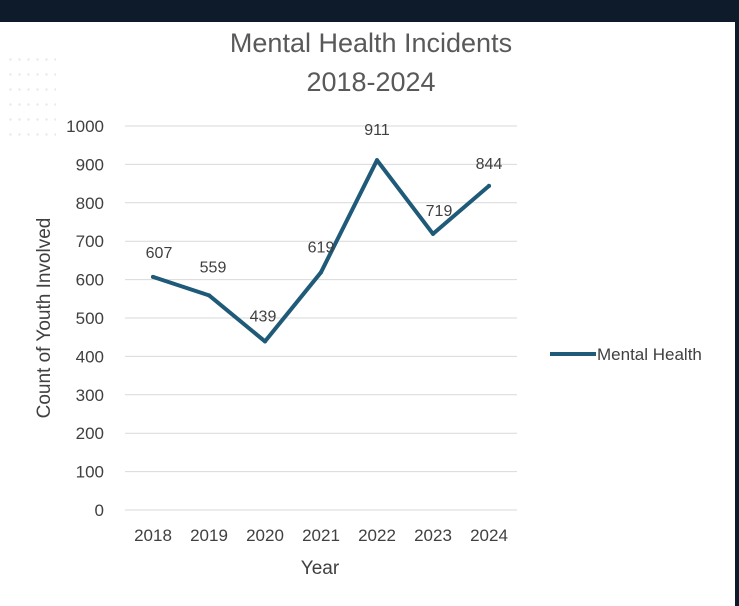 This screenshot has height=606, width=739. Describe the element at coordinates (213, 267) in the screenshot. I see `data-label: 559` at that location.